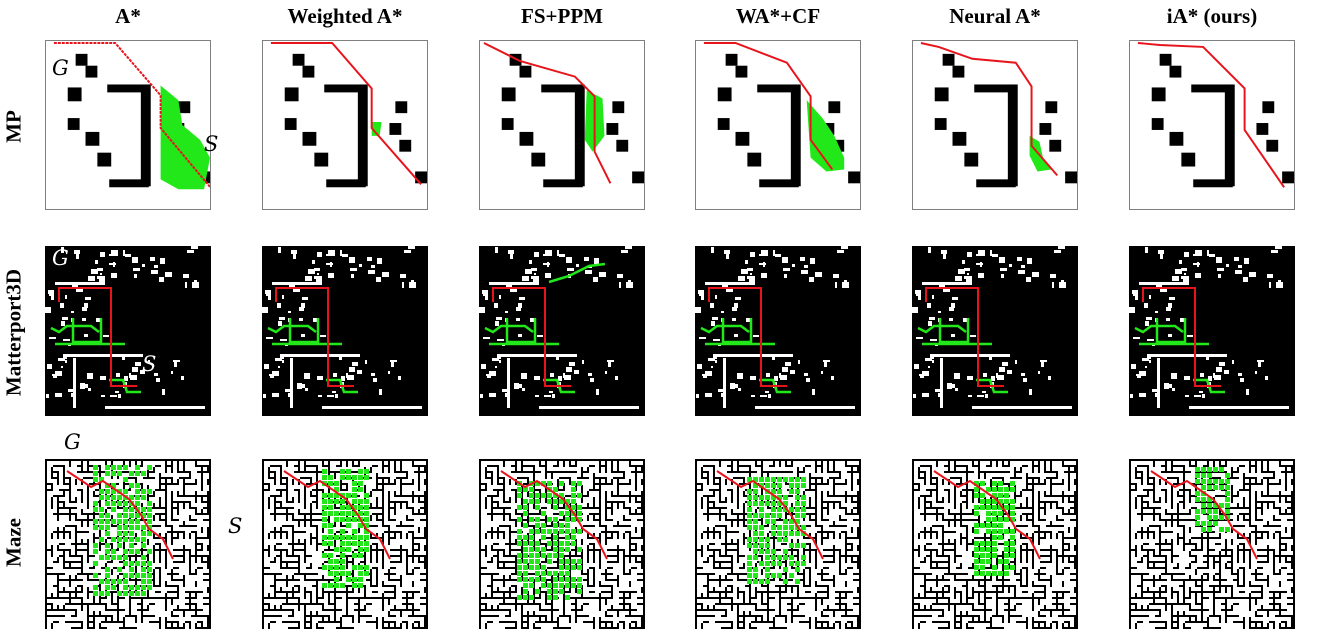 Image resolution: width=1324 pixels, height=643 pixels. Describe the element at coordinates (14, 127) in the screenshot. I see `row-title-mp: MP` at that location.